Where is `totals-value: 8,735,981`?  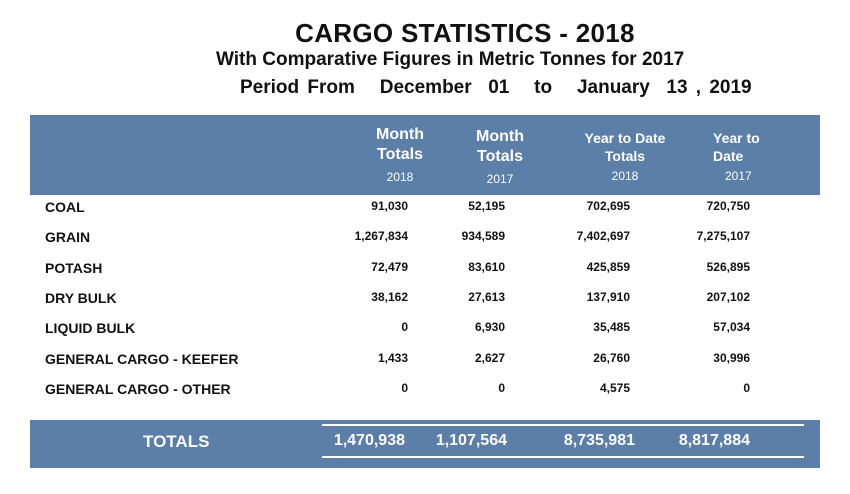
totals-value: 8,735,981 is located at coordinates (599, 440).